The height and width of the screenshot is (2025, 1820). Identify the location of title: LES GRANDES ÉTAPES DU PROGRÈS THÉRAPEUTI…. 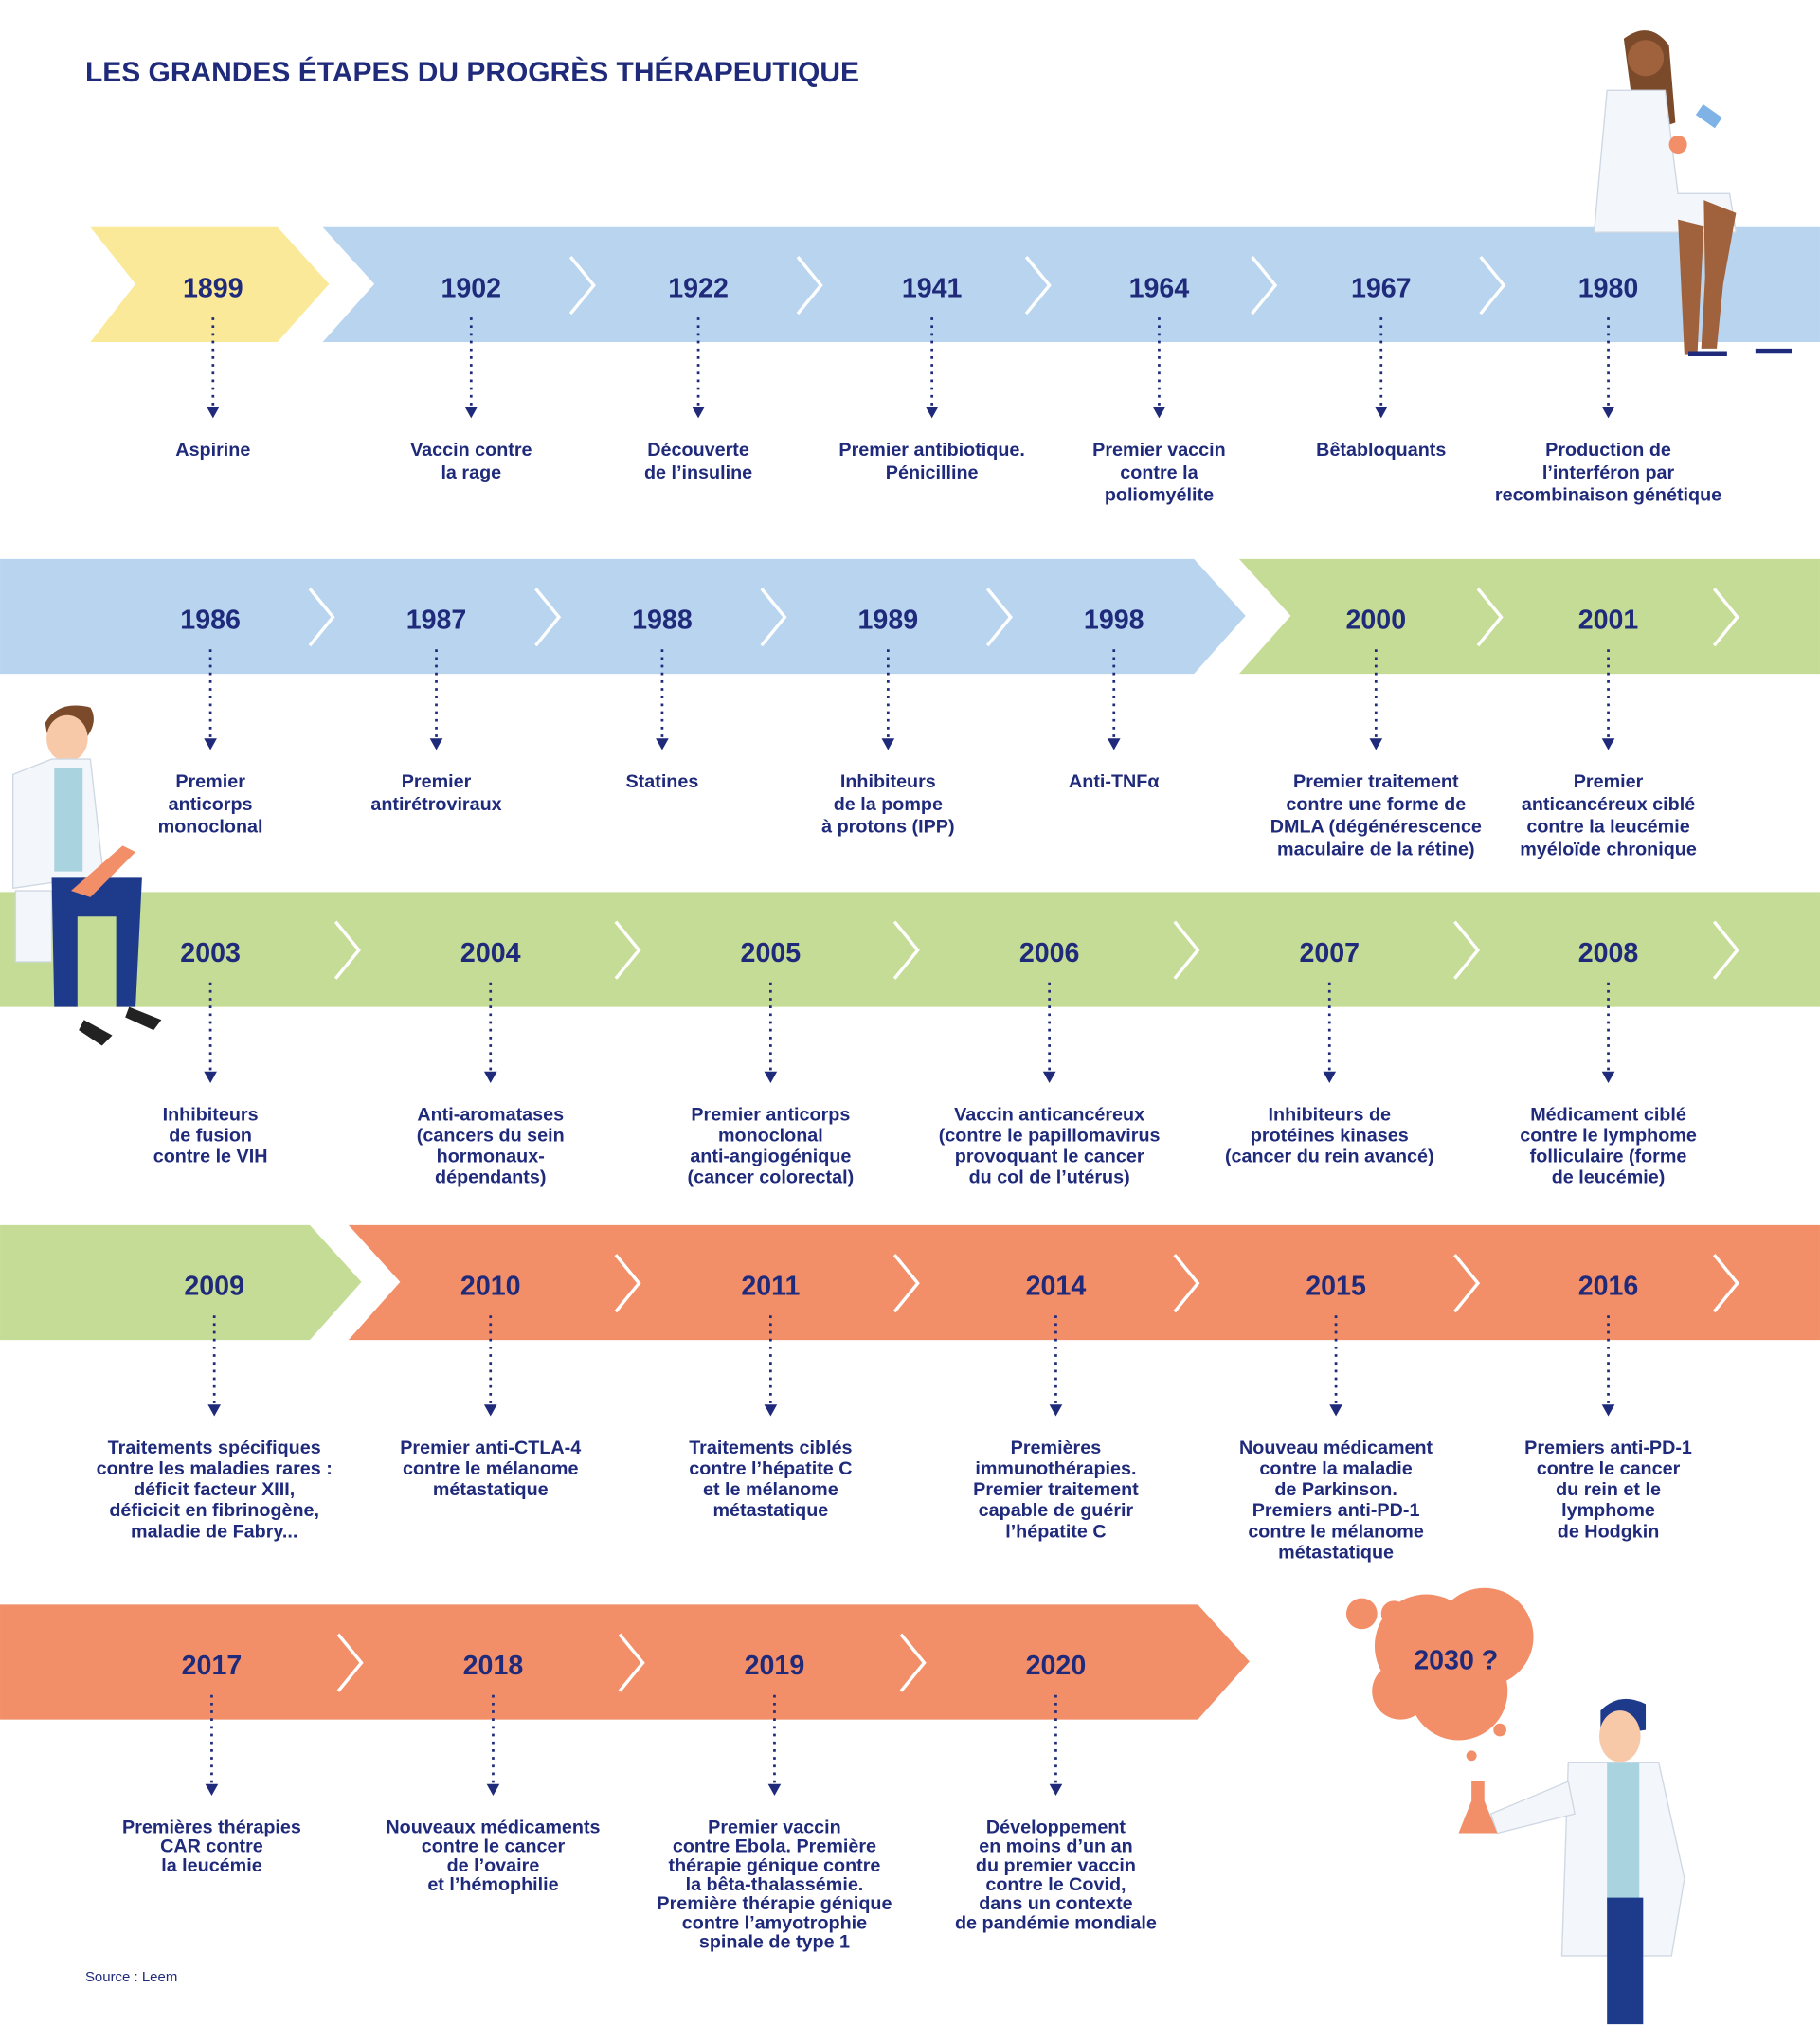
(472, 72).